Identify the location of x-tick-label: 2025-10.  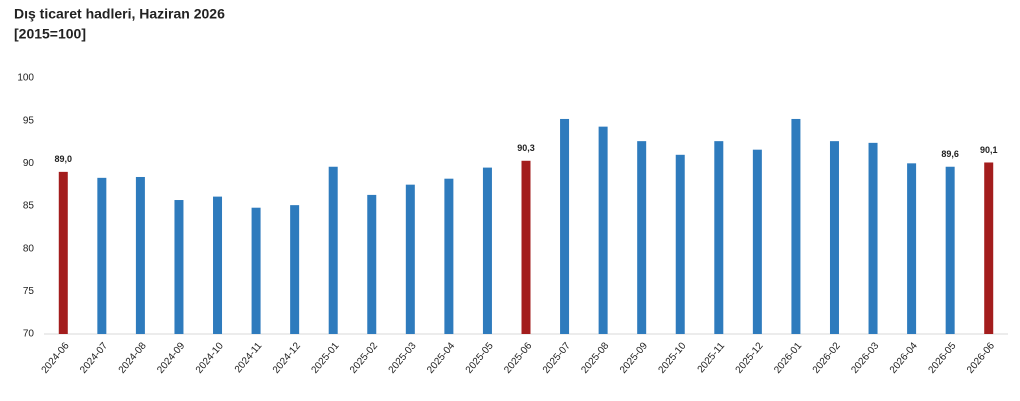
(673, 358).